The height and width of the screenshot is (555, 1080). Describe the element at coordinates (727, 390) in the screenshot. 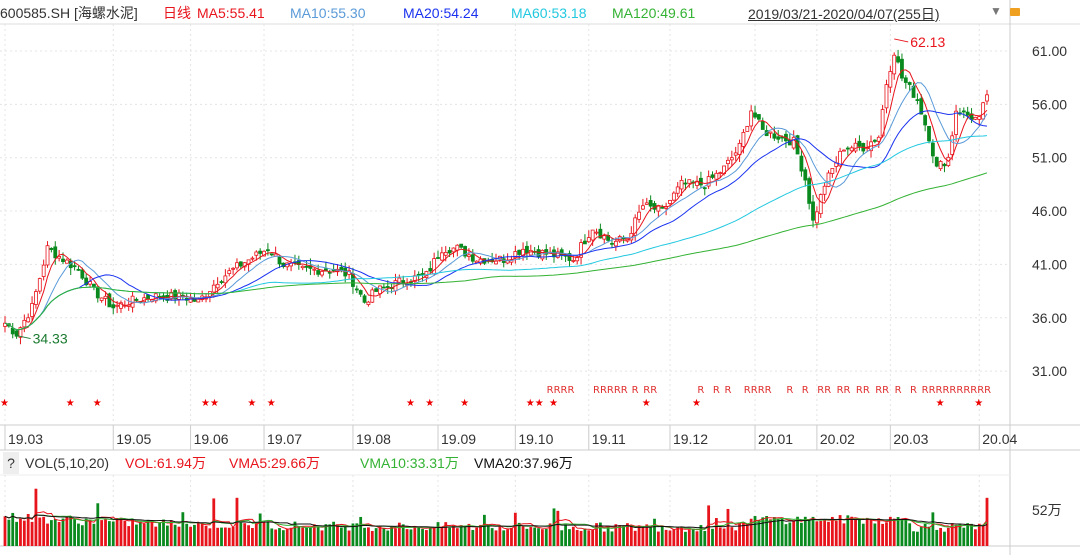

I see `r-marker: R` at that location.